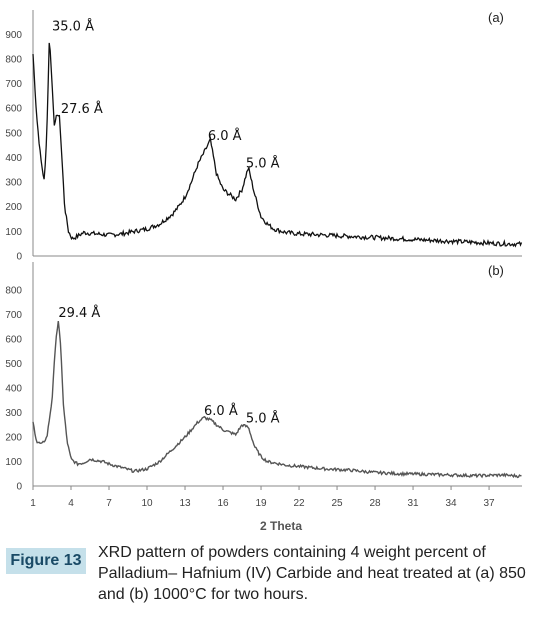  What do you see at coordinates (79, 313) in the screenshot?
I see `peak-label: 29.4 Å` at bounding box center [79, 313].